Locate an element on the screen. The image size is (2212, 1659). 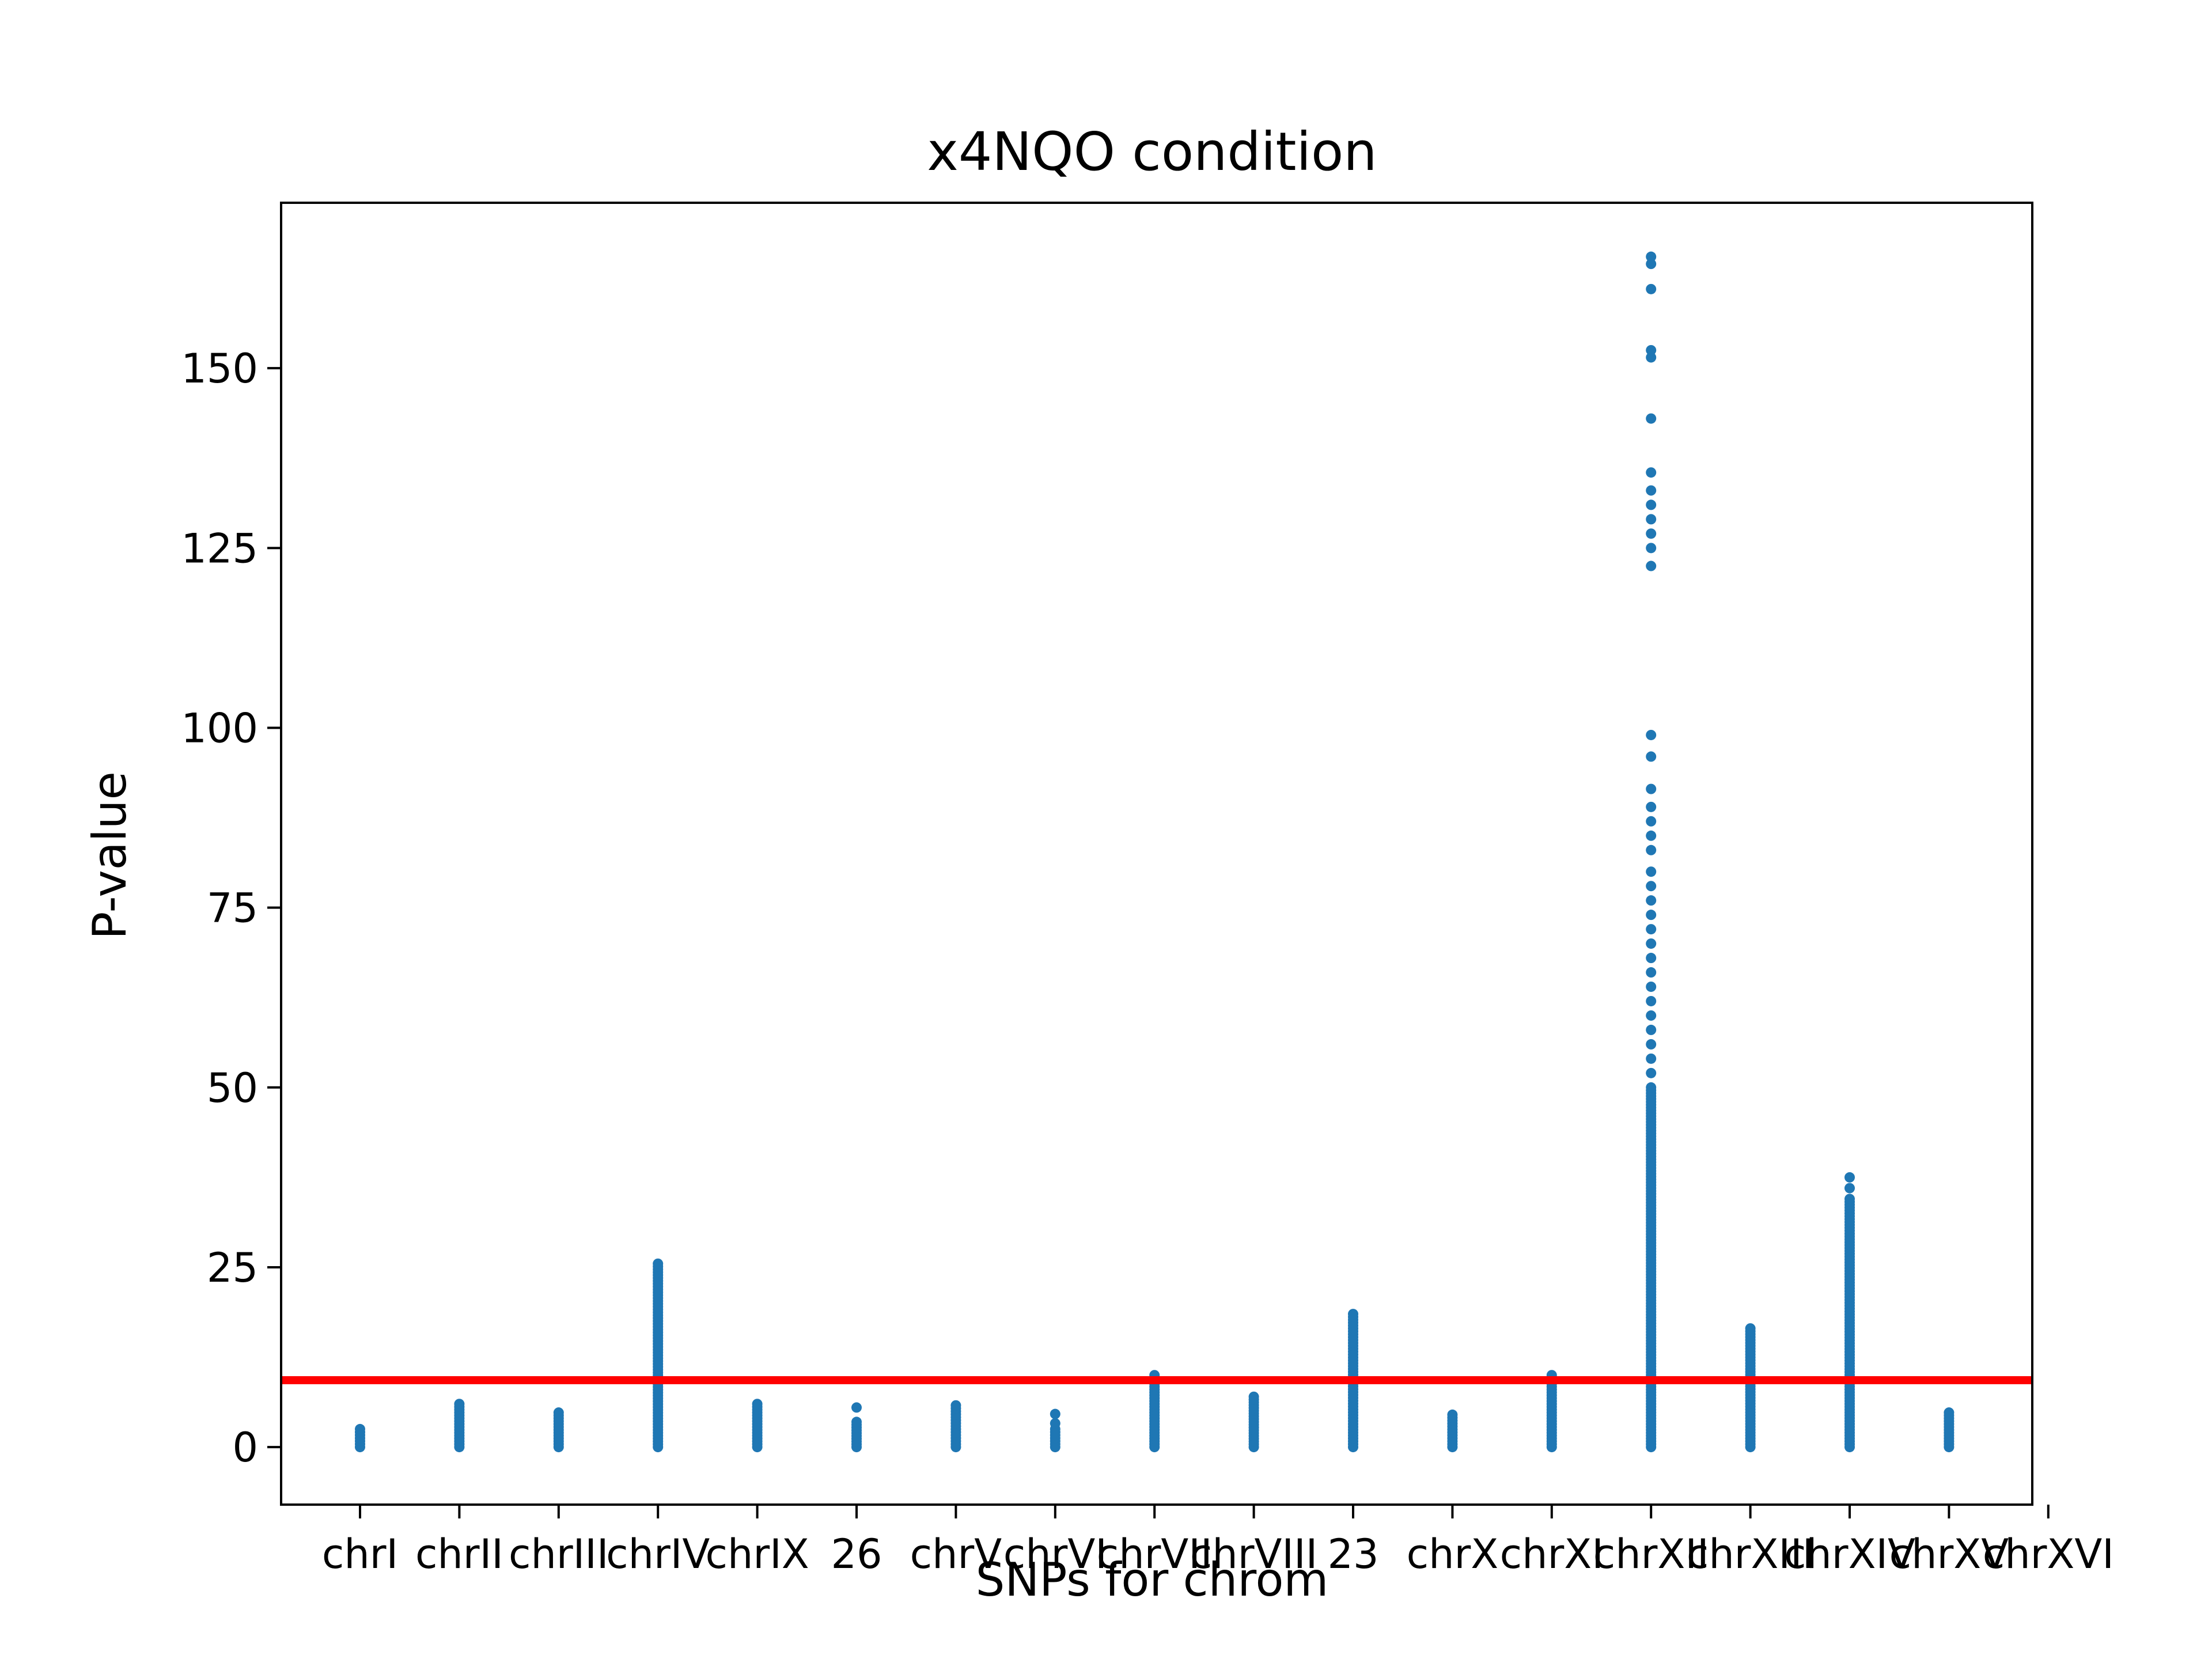
x-tick-label: chrXIV is located at coordinates (1849, 1554).